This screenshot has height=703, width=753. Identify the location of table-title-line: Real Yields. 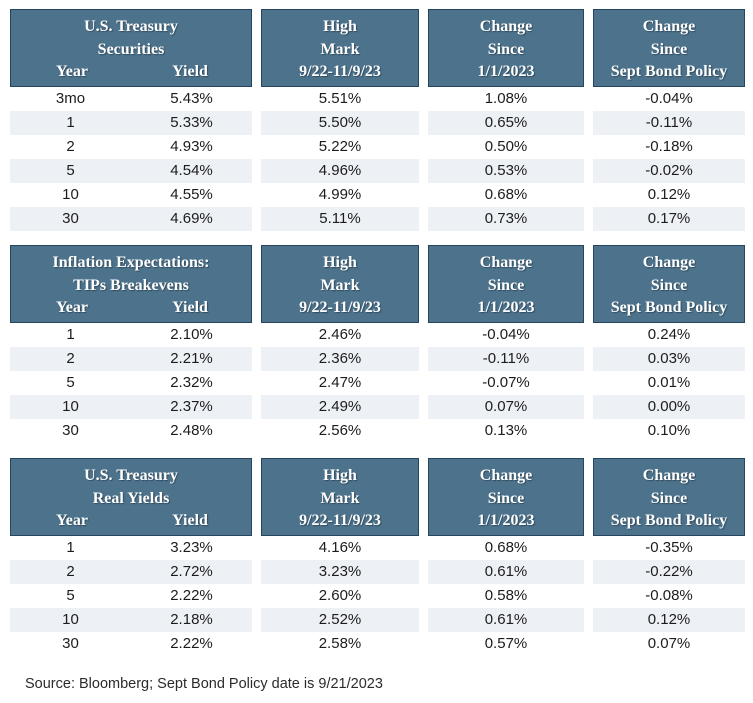
(131, 498).